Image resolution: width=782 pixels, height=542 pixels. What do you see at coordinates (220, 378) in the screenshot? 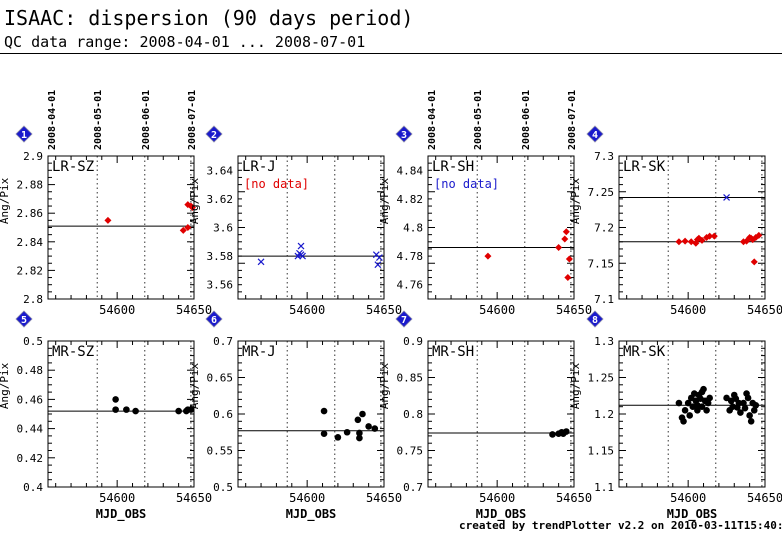
I see `y-tick-label: 0.65` at bounding box center [220, 378].